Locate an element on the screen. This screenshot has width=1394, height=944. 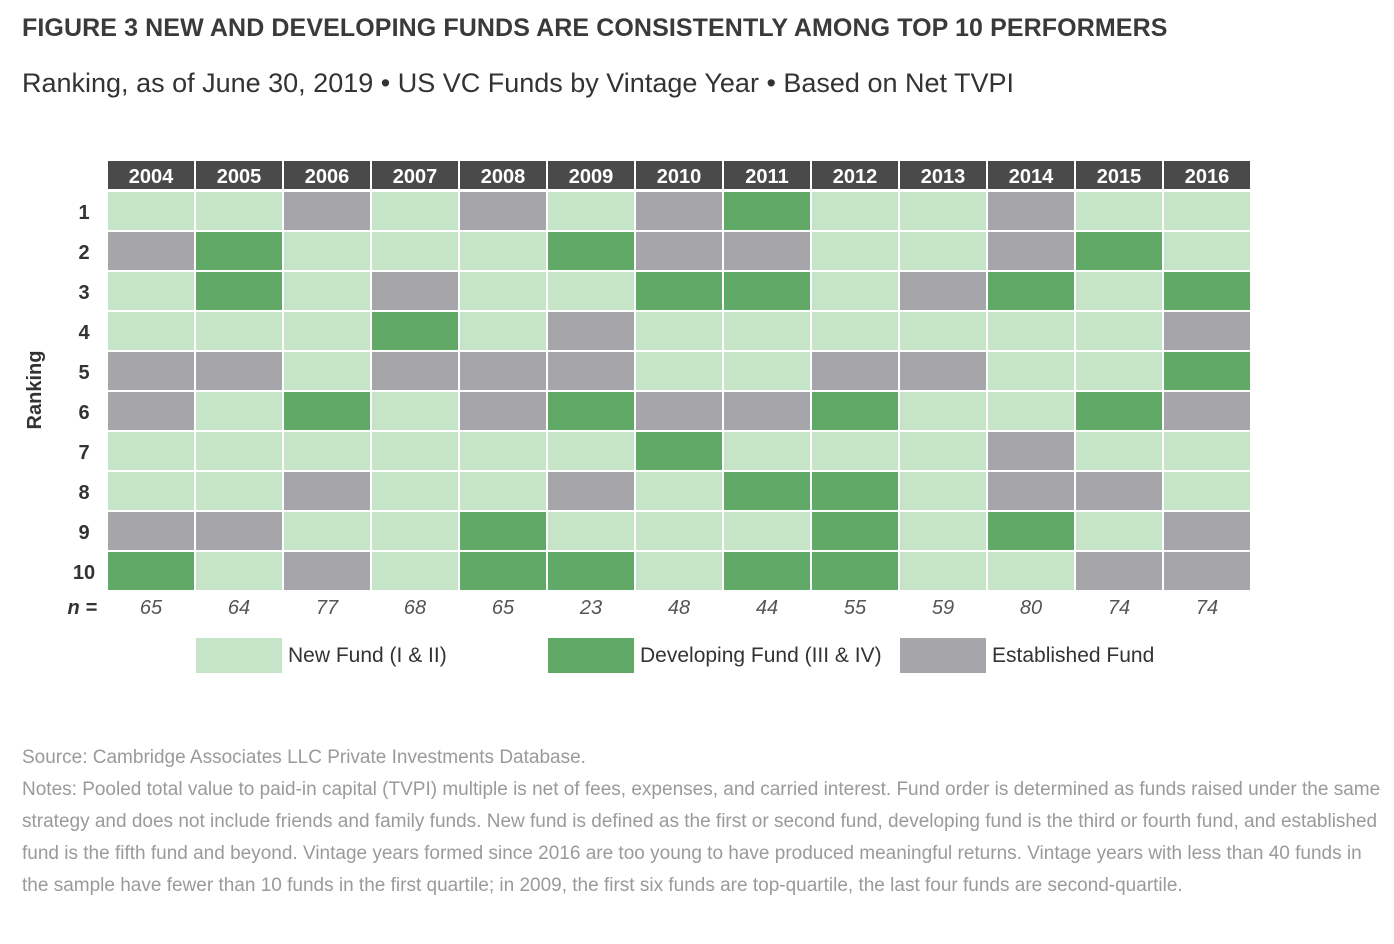
legend-label-developing: Developing Fund (III & IV) is located at coordinates (761, 655).